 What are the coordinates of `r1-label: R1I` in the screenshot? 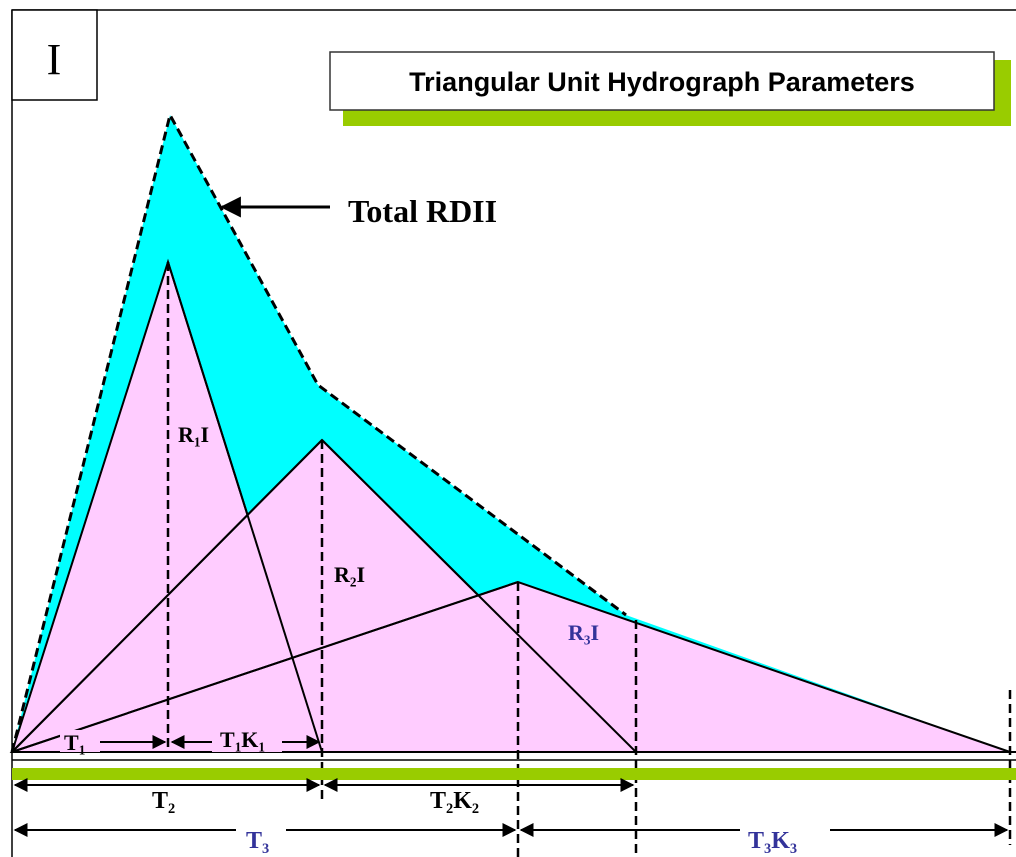 It's located at (193, 435).